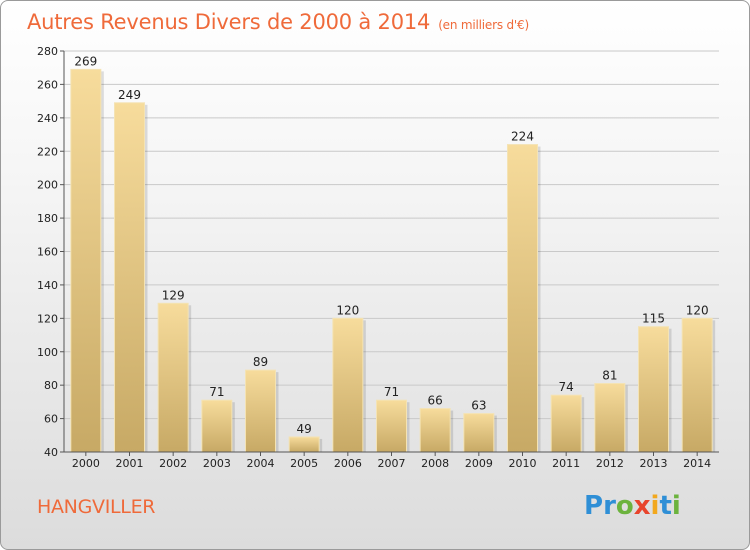  What do you see at coordinates (51, 385) in the screenshot?
I see `y-tick-label: 80` at bounding box center [51, 385].